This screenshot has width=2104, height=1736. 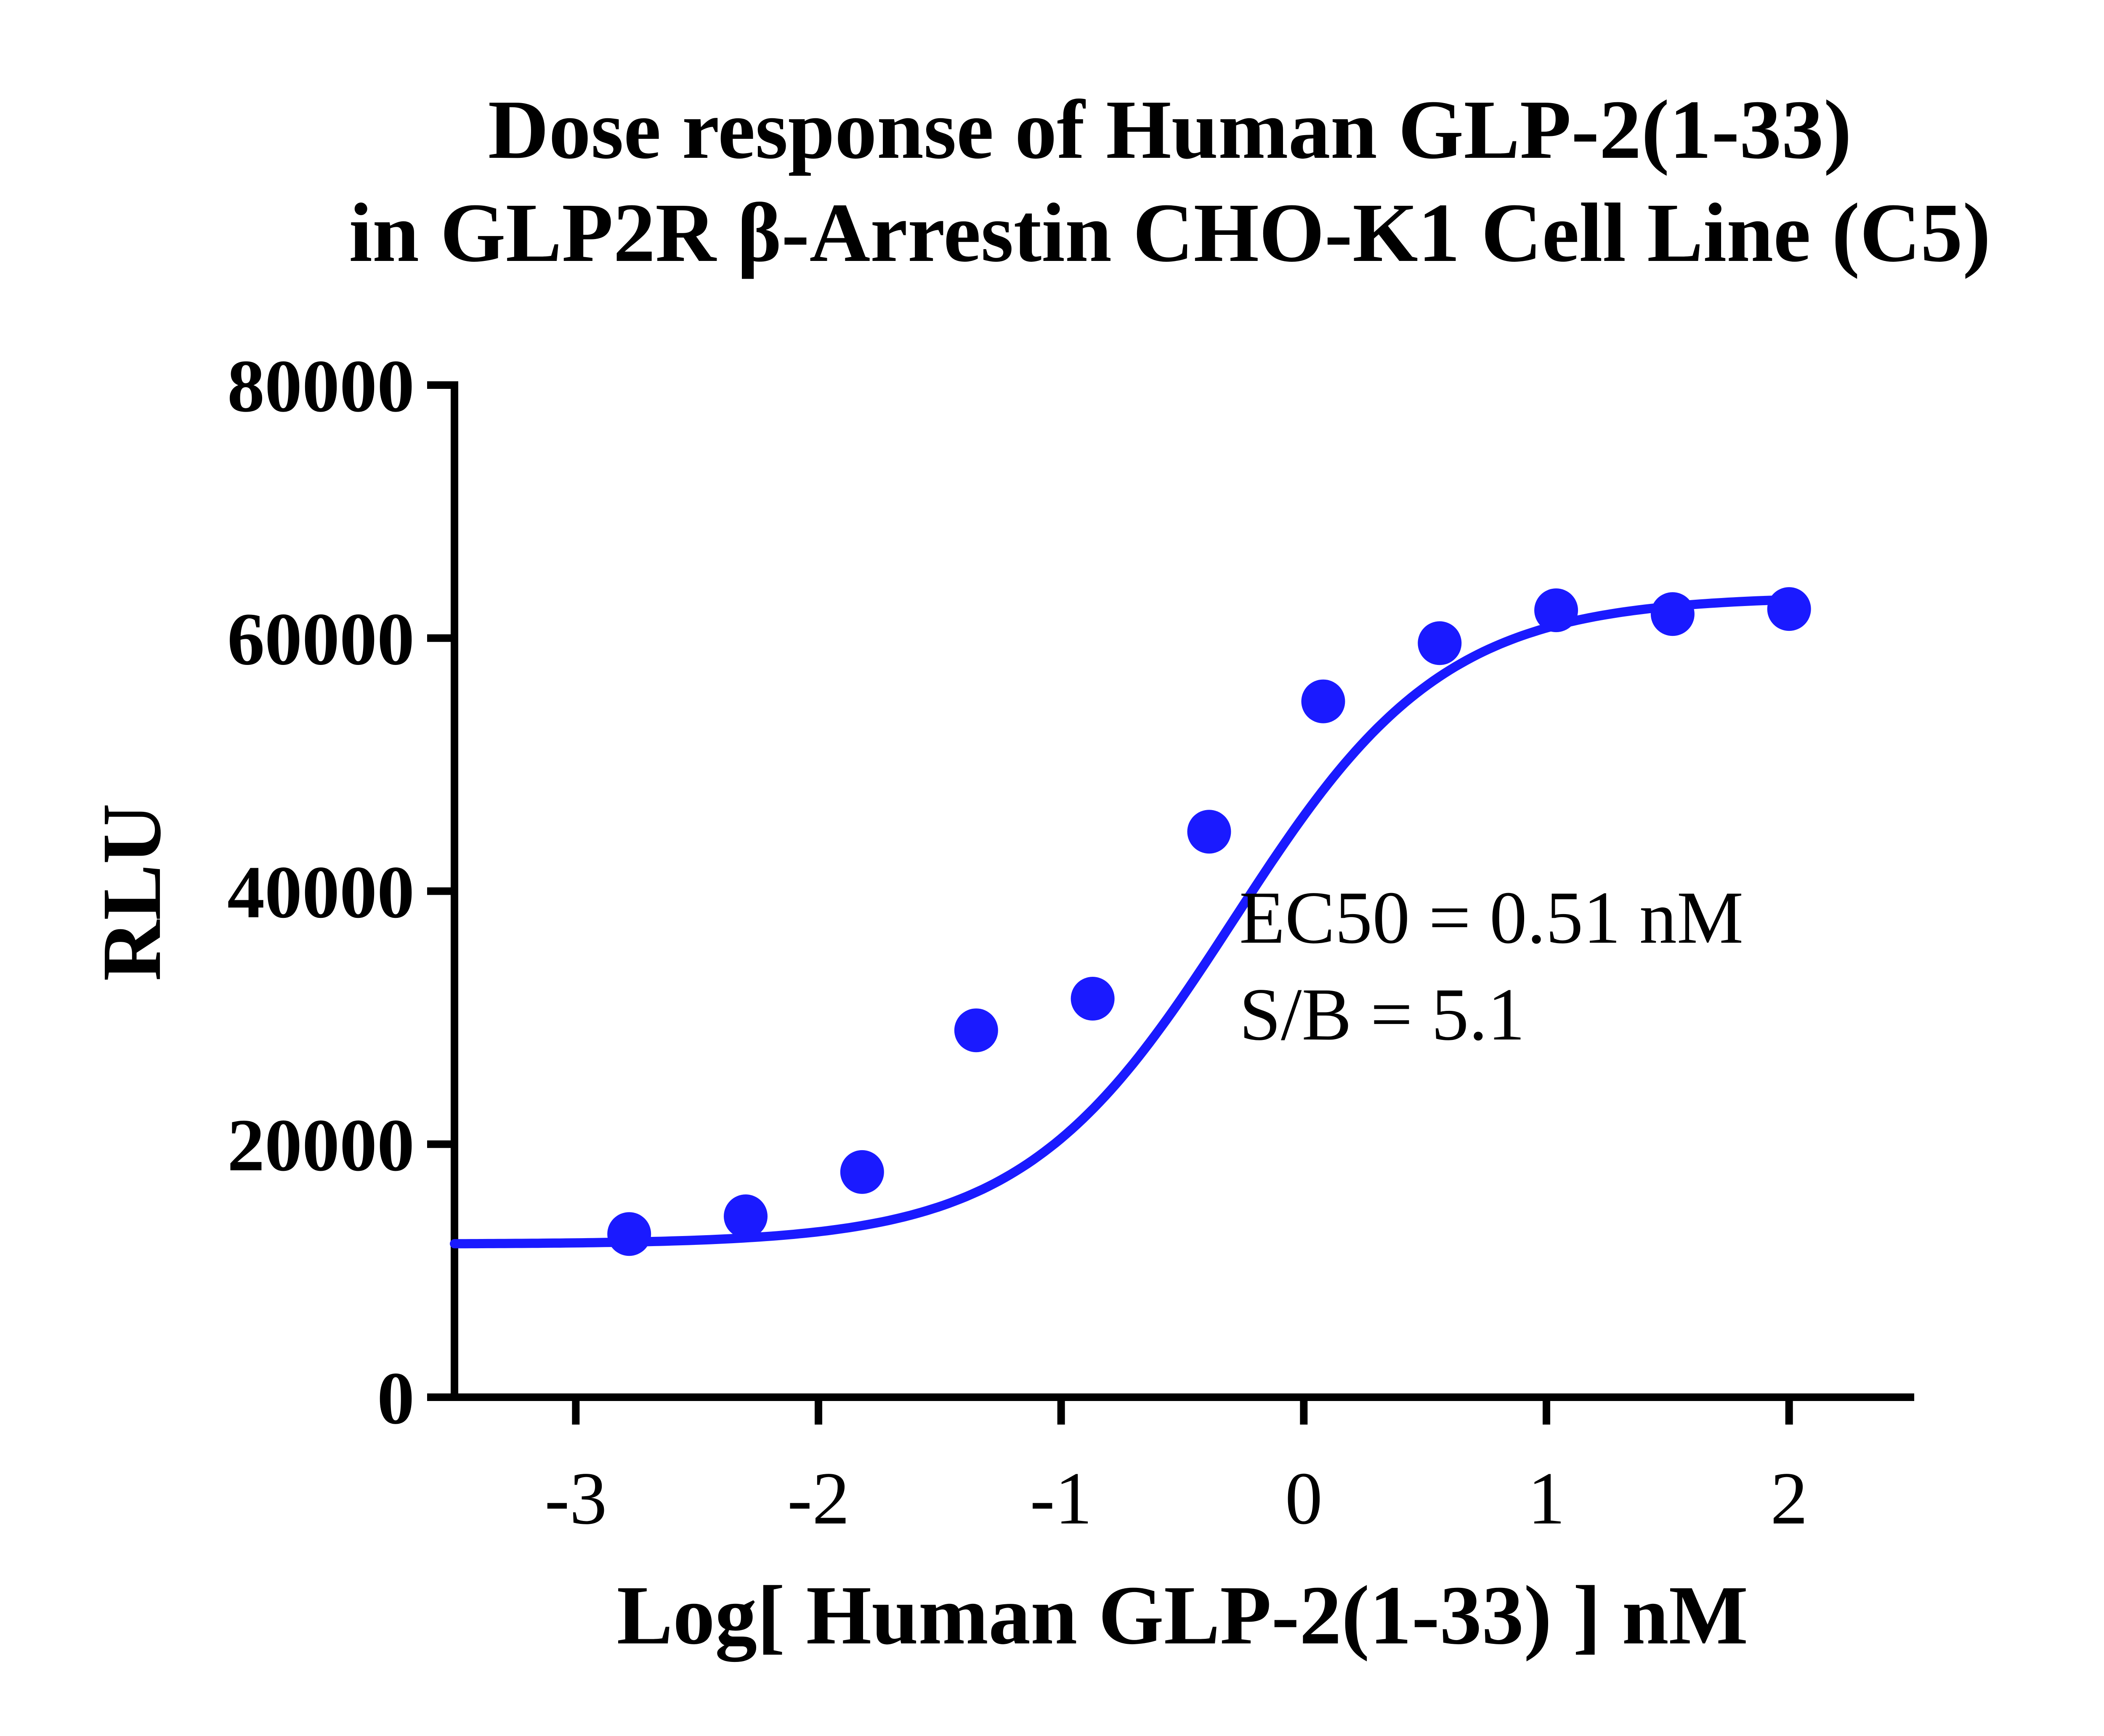 What do you see at coordinates (1789, 1499) in the screenshot?
I see `x-tick-label: 2` at bounding box center [1789, 1499].